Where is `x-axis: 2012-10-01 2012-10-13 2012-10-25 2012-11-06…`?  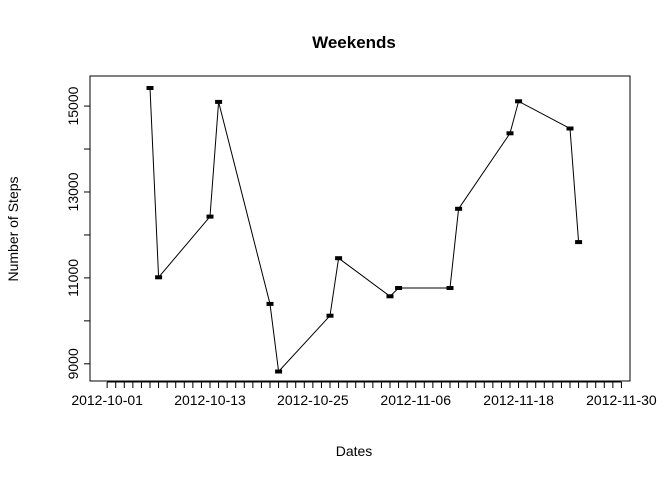
x-axis: 2012-10-01 2012-10-13 2012-10-25 2012-11-06… is located at coordinates (364, 394).